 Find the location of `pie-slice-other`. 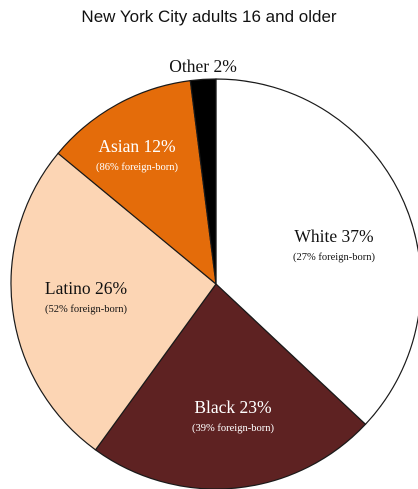

pie-slice-other is located at coordinates (203, 181).